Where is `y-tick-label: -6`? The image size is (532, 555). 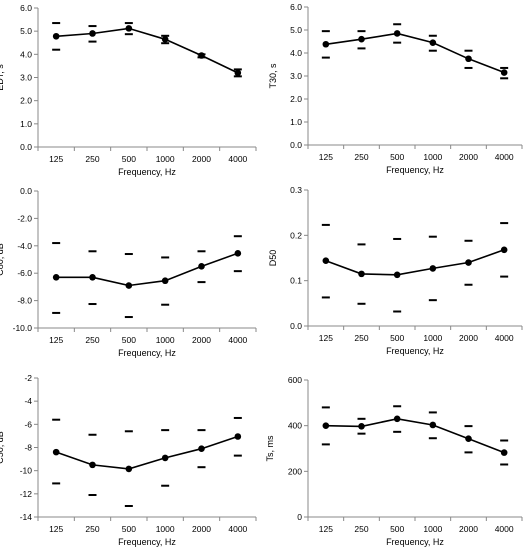 y-tick-label: -6 is located at coordinates (28, 424).